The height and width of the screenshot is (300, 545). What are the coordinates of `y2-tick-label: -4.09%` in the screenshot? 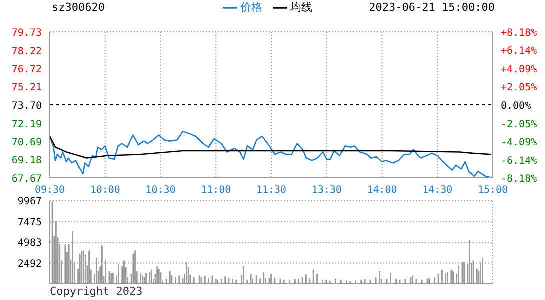 It's located at (519, 143).